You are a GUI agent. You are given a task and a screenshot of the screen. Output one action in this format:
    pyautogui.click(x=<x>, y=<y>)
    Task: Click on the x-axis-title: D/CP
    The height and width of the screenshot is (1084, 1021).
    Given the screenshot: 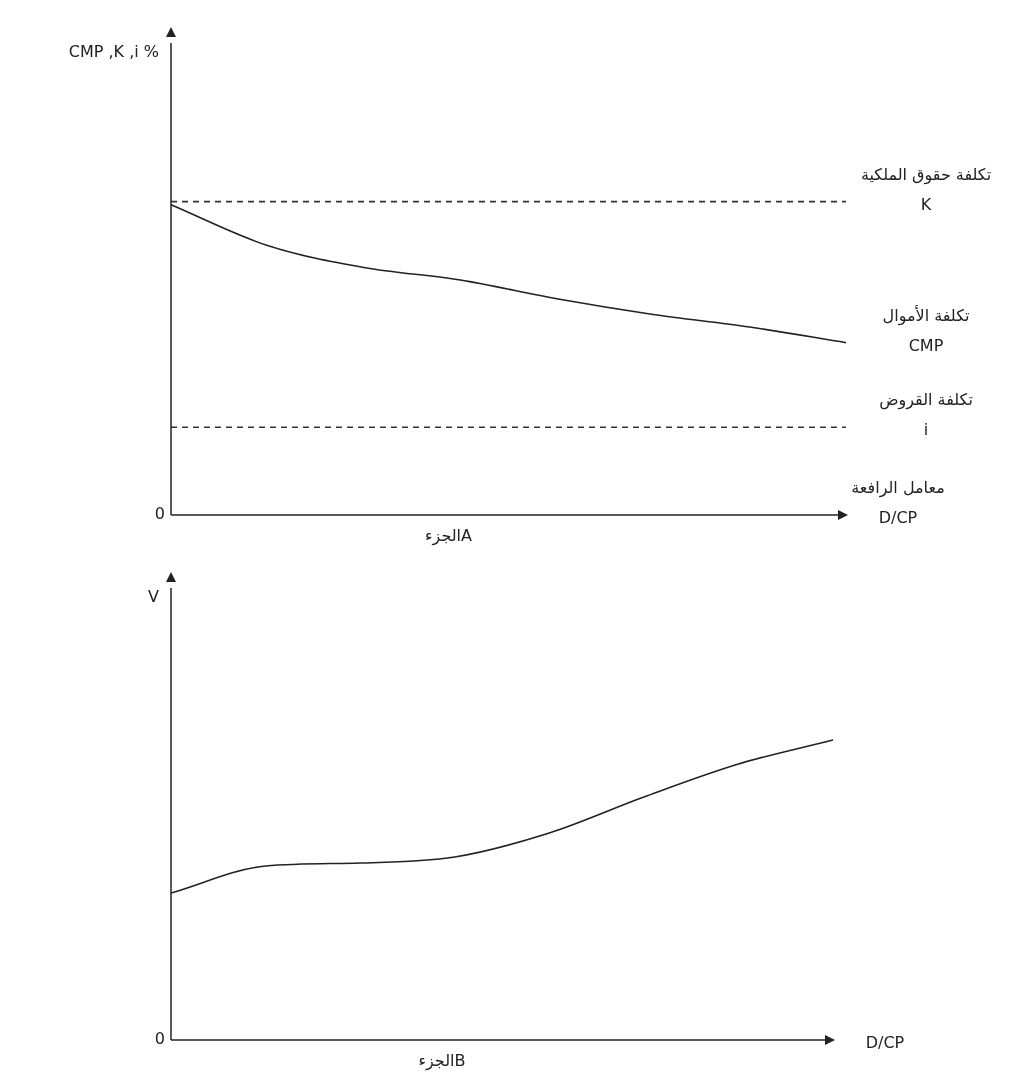 What is the action you would take?
    pyautogui.click(x=885, y=1043)
    